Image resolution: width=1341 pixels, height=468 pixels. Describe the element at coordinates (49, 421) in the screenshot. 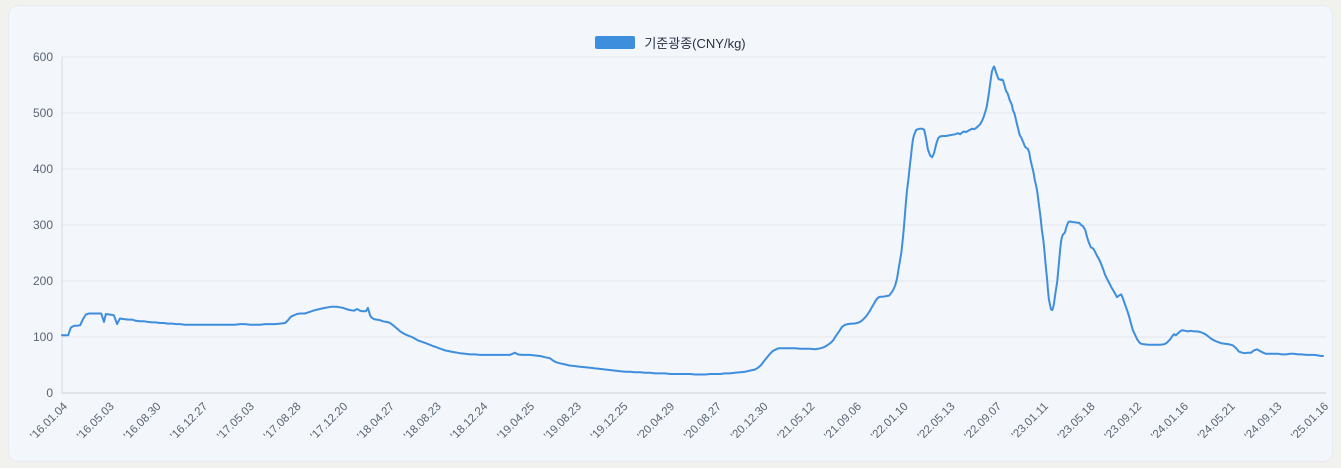

I see `x-axis-tick-label: '16.01.04` at that location.